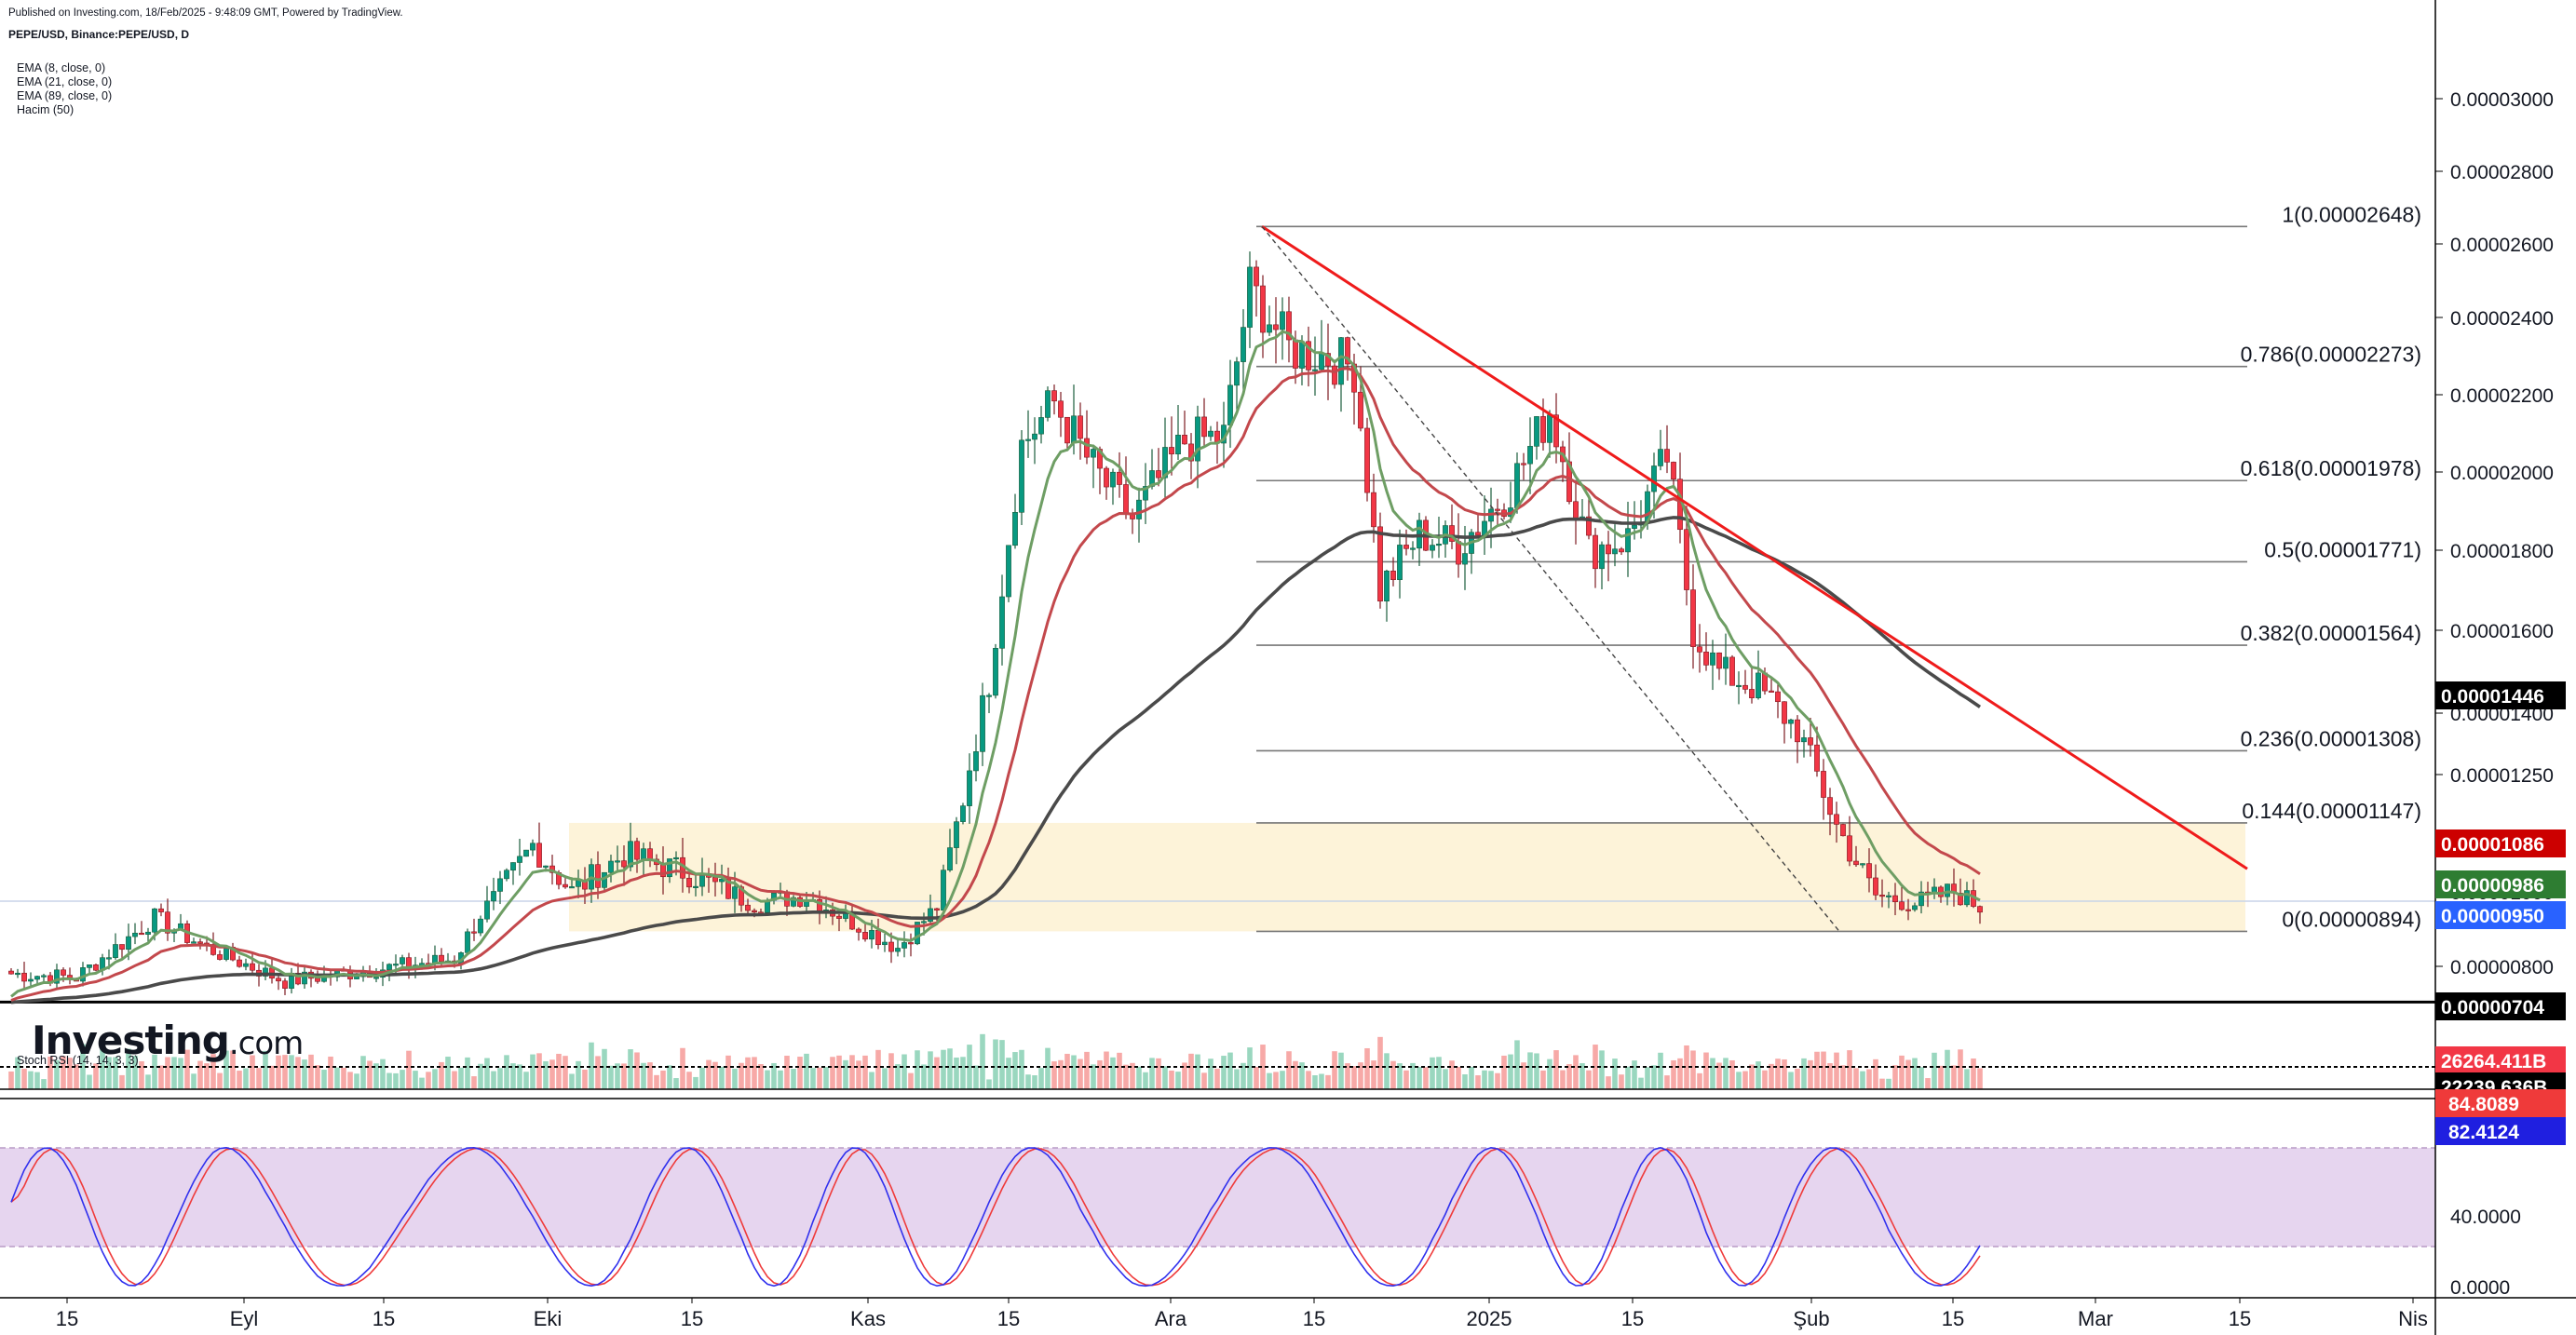 The width and height of the screenshot is (2576, 1335). What do you see at coordinates (61, 67) in the screenshot?
I see `indicator-ema8: EMA (8, close, 0)` at bounding box center [61, 67].